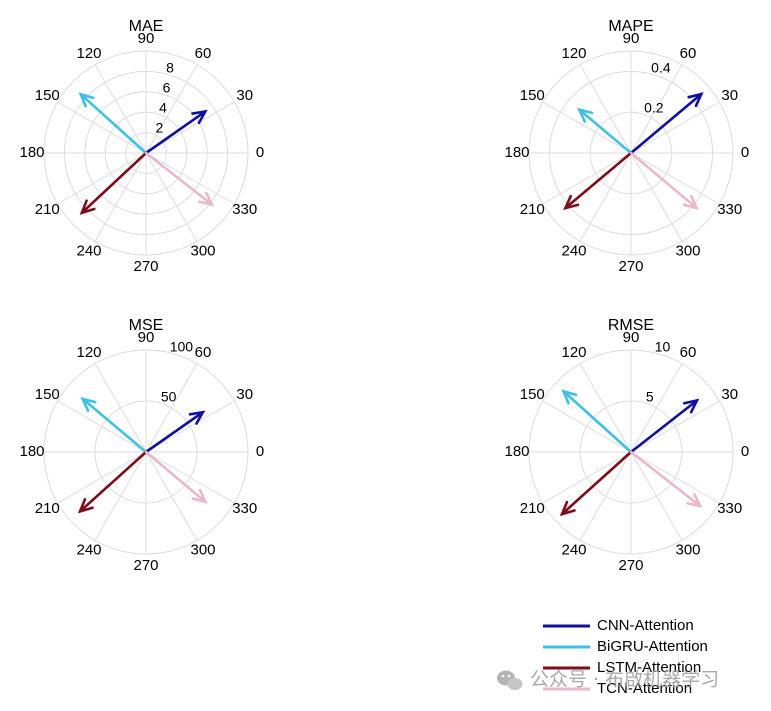 This screenshot has width=771, height=711. I want to click on plot-title: RMSE, so click(631, 325).